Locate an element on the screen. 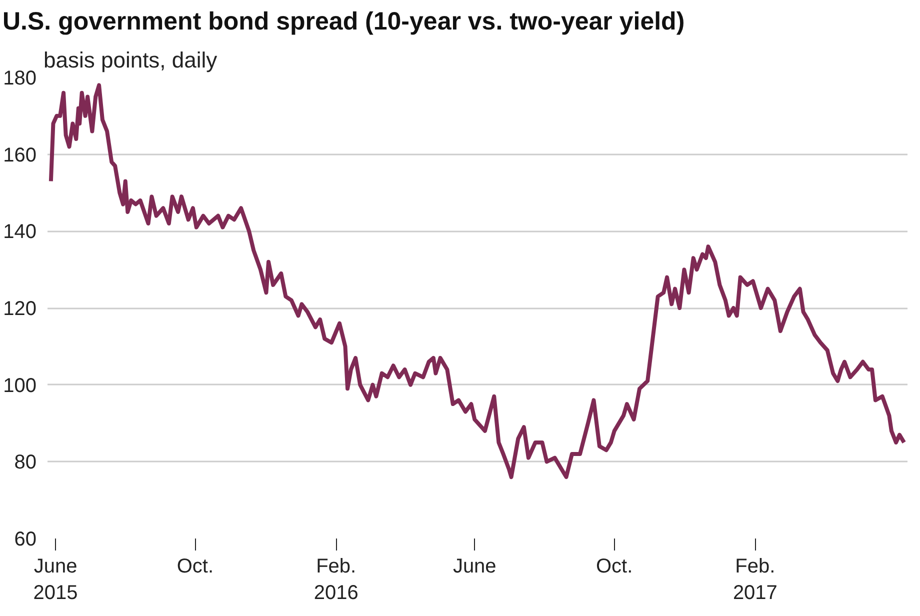 This screenshot has width=920, height=616. y-tick-label: 100 is located at coordinates (20, 385).